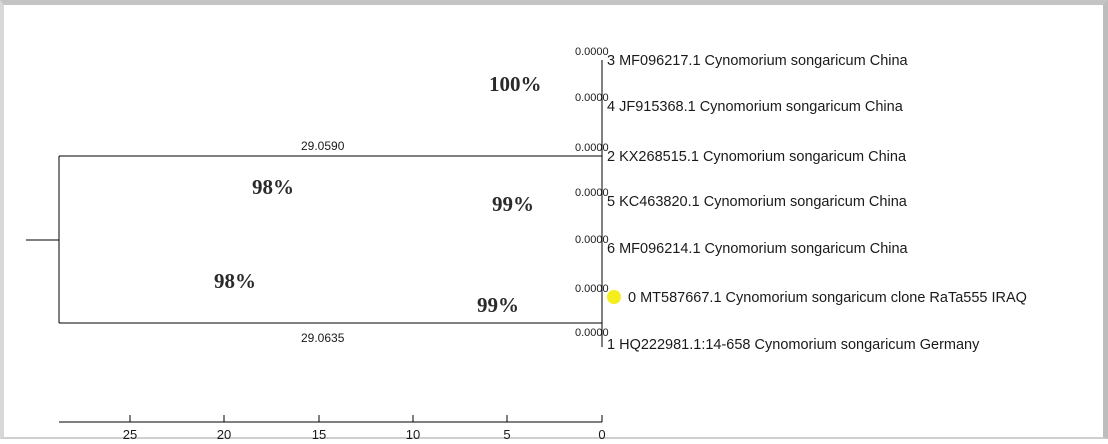 This screenshot has height=444, width=1108. I want to click on scale-tick-label: 15, so click(319, 434).